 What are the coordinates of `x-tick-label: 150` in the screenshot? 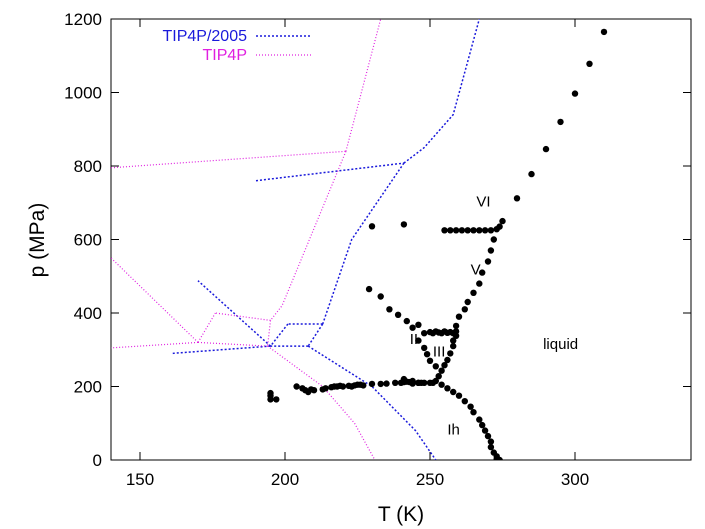 It's located at (140, 479).